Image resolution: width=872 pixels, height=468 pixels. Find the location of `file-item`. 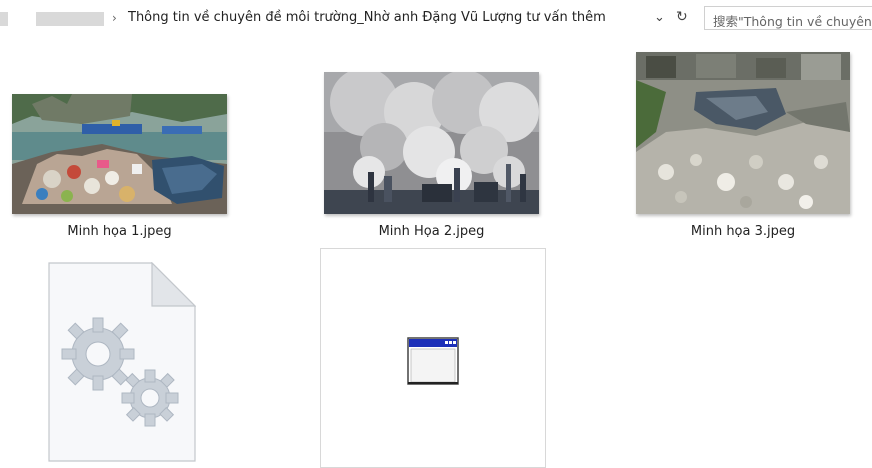

file-item is located at coordinates (433, 358).